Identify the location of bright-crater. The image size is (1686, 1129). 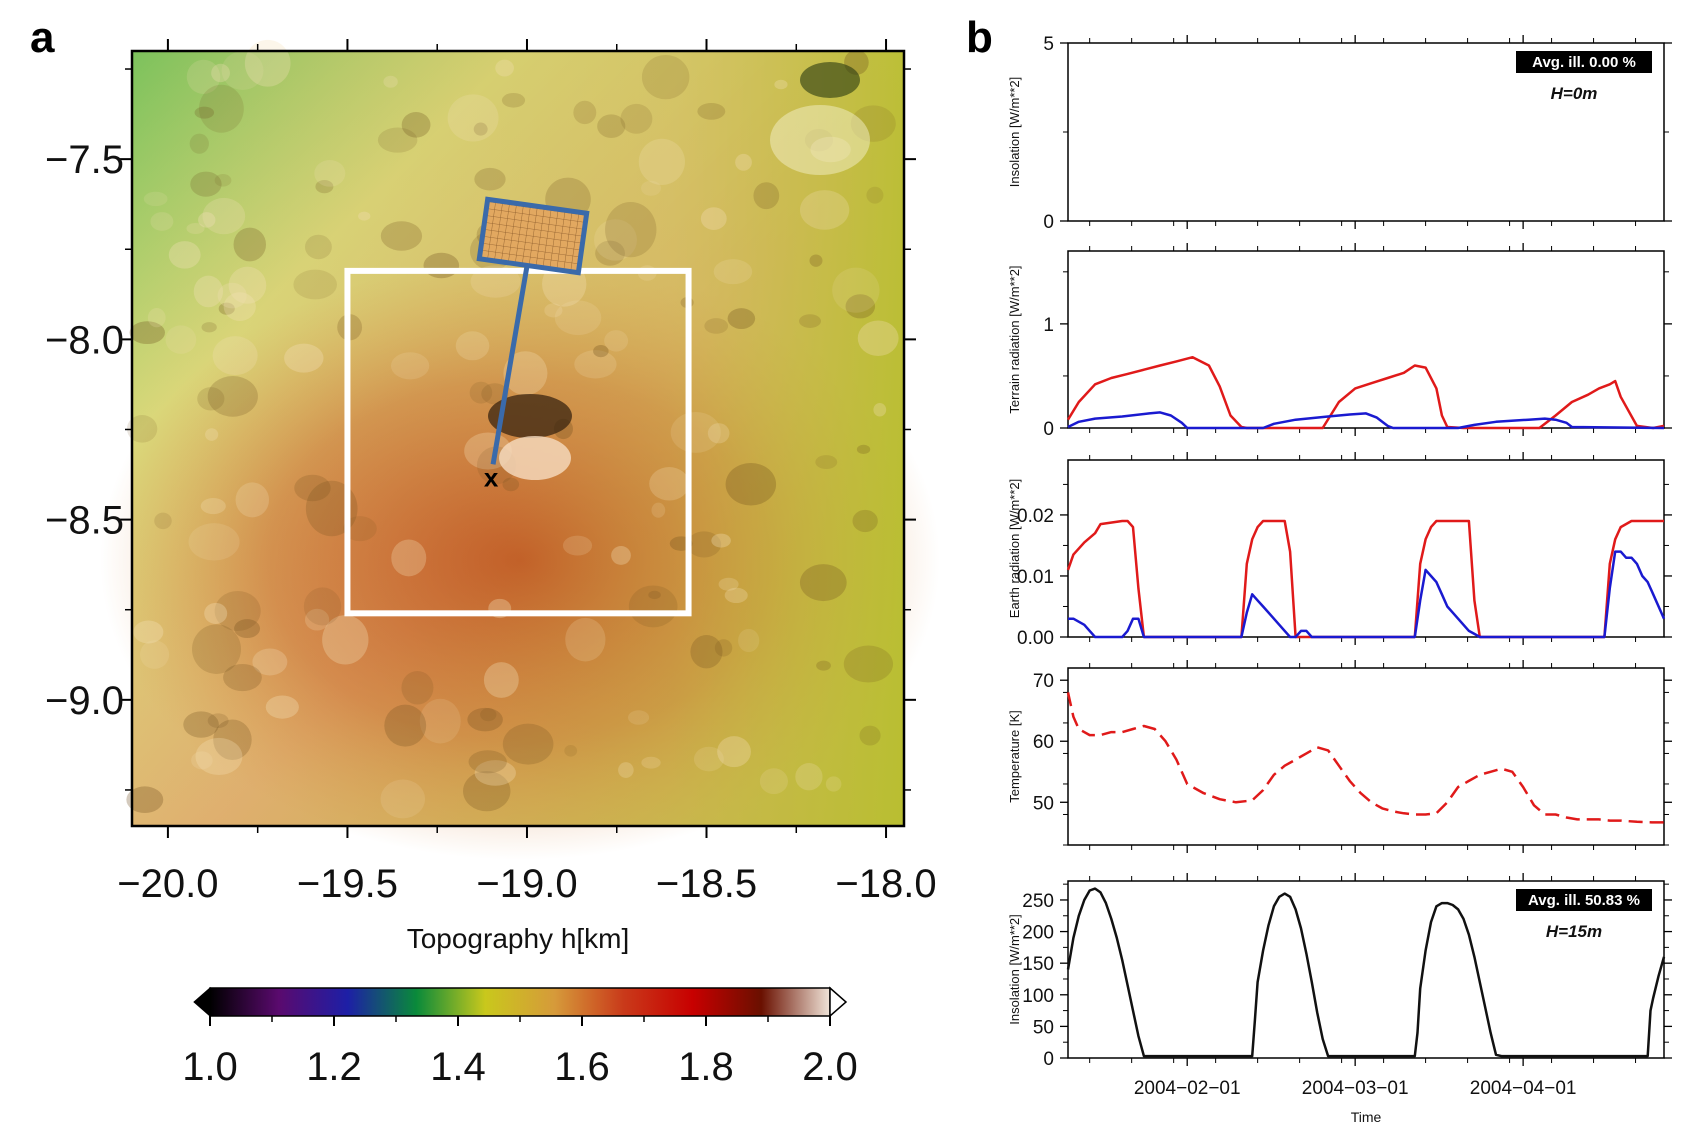
(535, 458).